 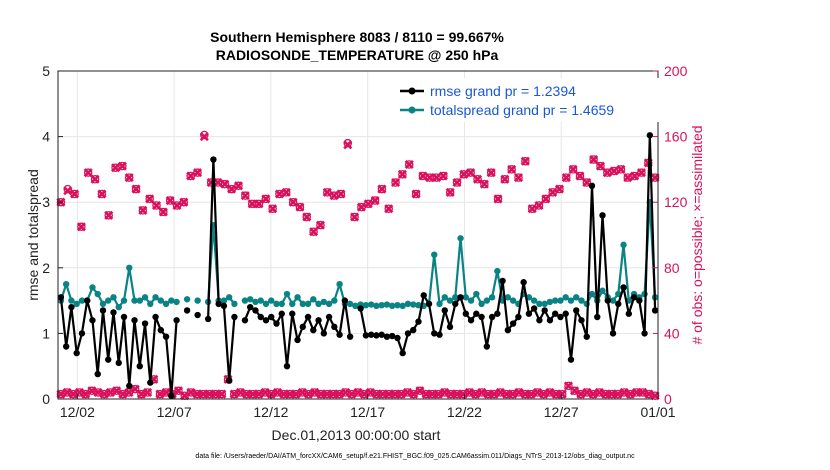 I want to click on obs-assimilated-point-74-b, so click(x=566, y=178).